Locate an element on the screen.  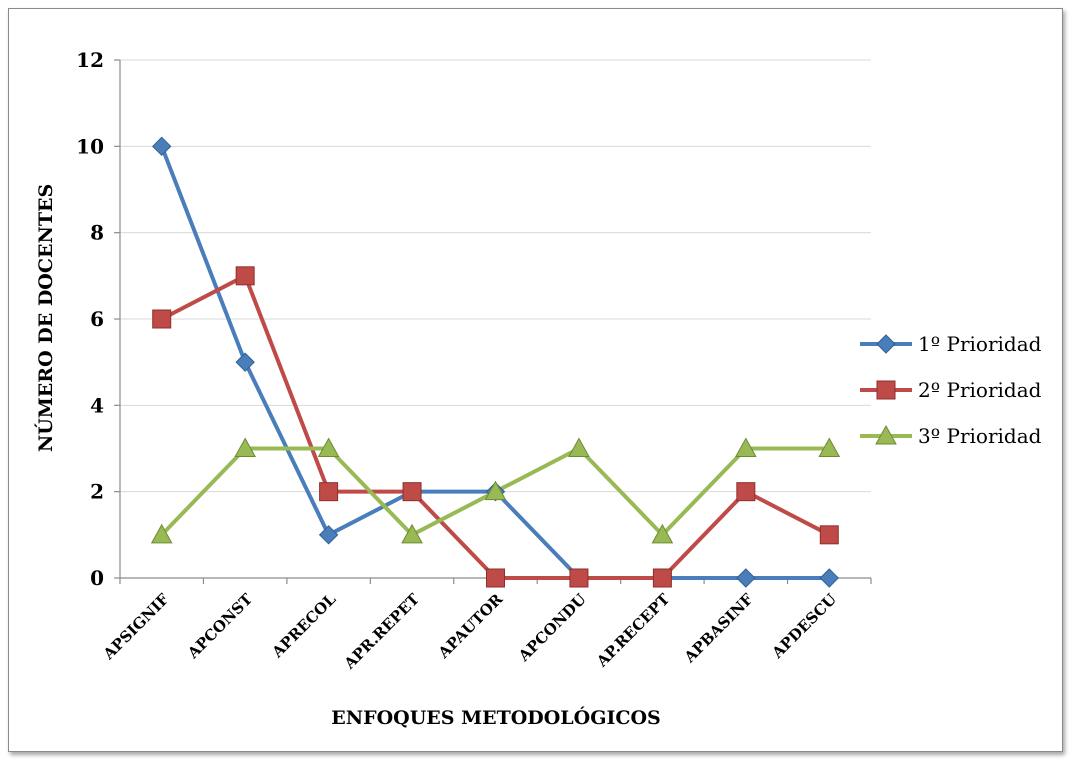
x-tick-label: AP.RECEPT is located at coordinates (632, 630).